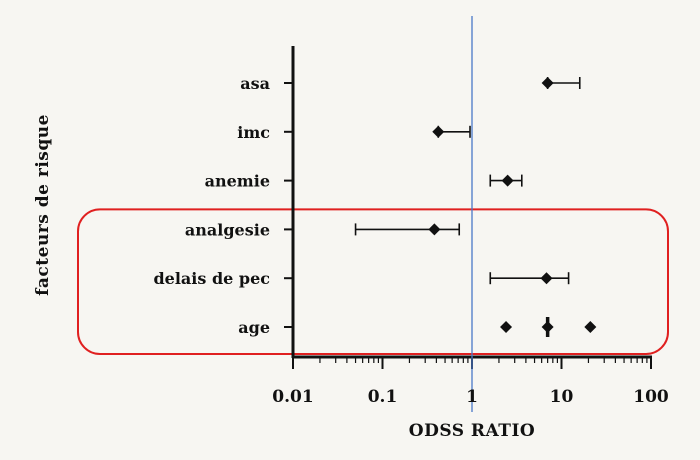 The width and height of the screenshot is (700, 460). What do you see at coordinates (651, 397) in the screenshot?
I see `x-tick-label: 100` at bounding box center [651, 397].